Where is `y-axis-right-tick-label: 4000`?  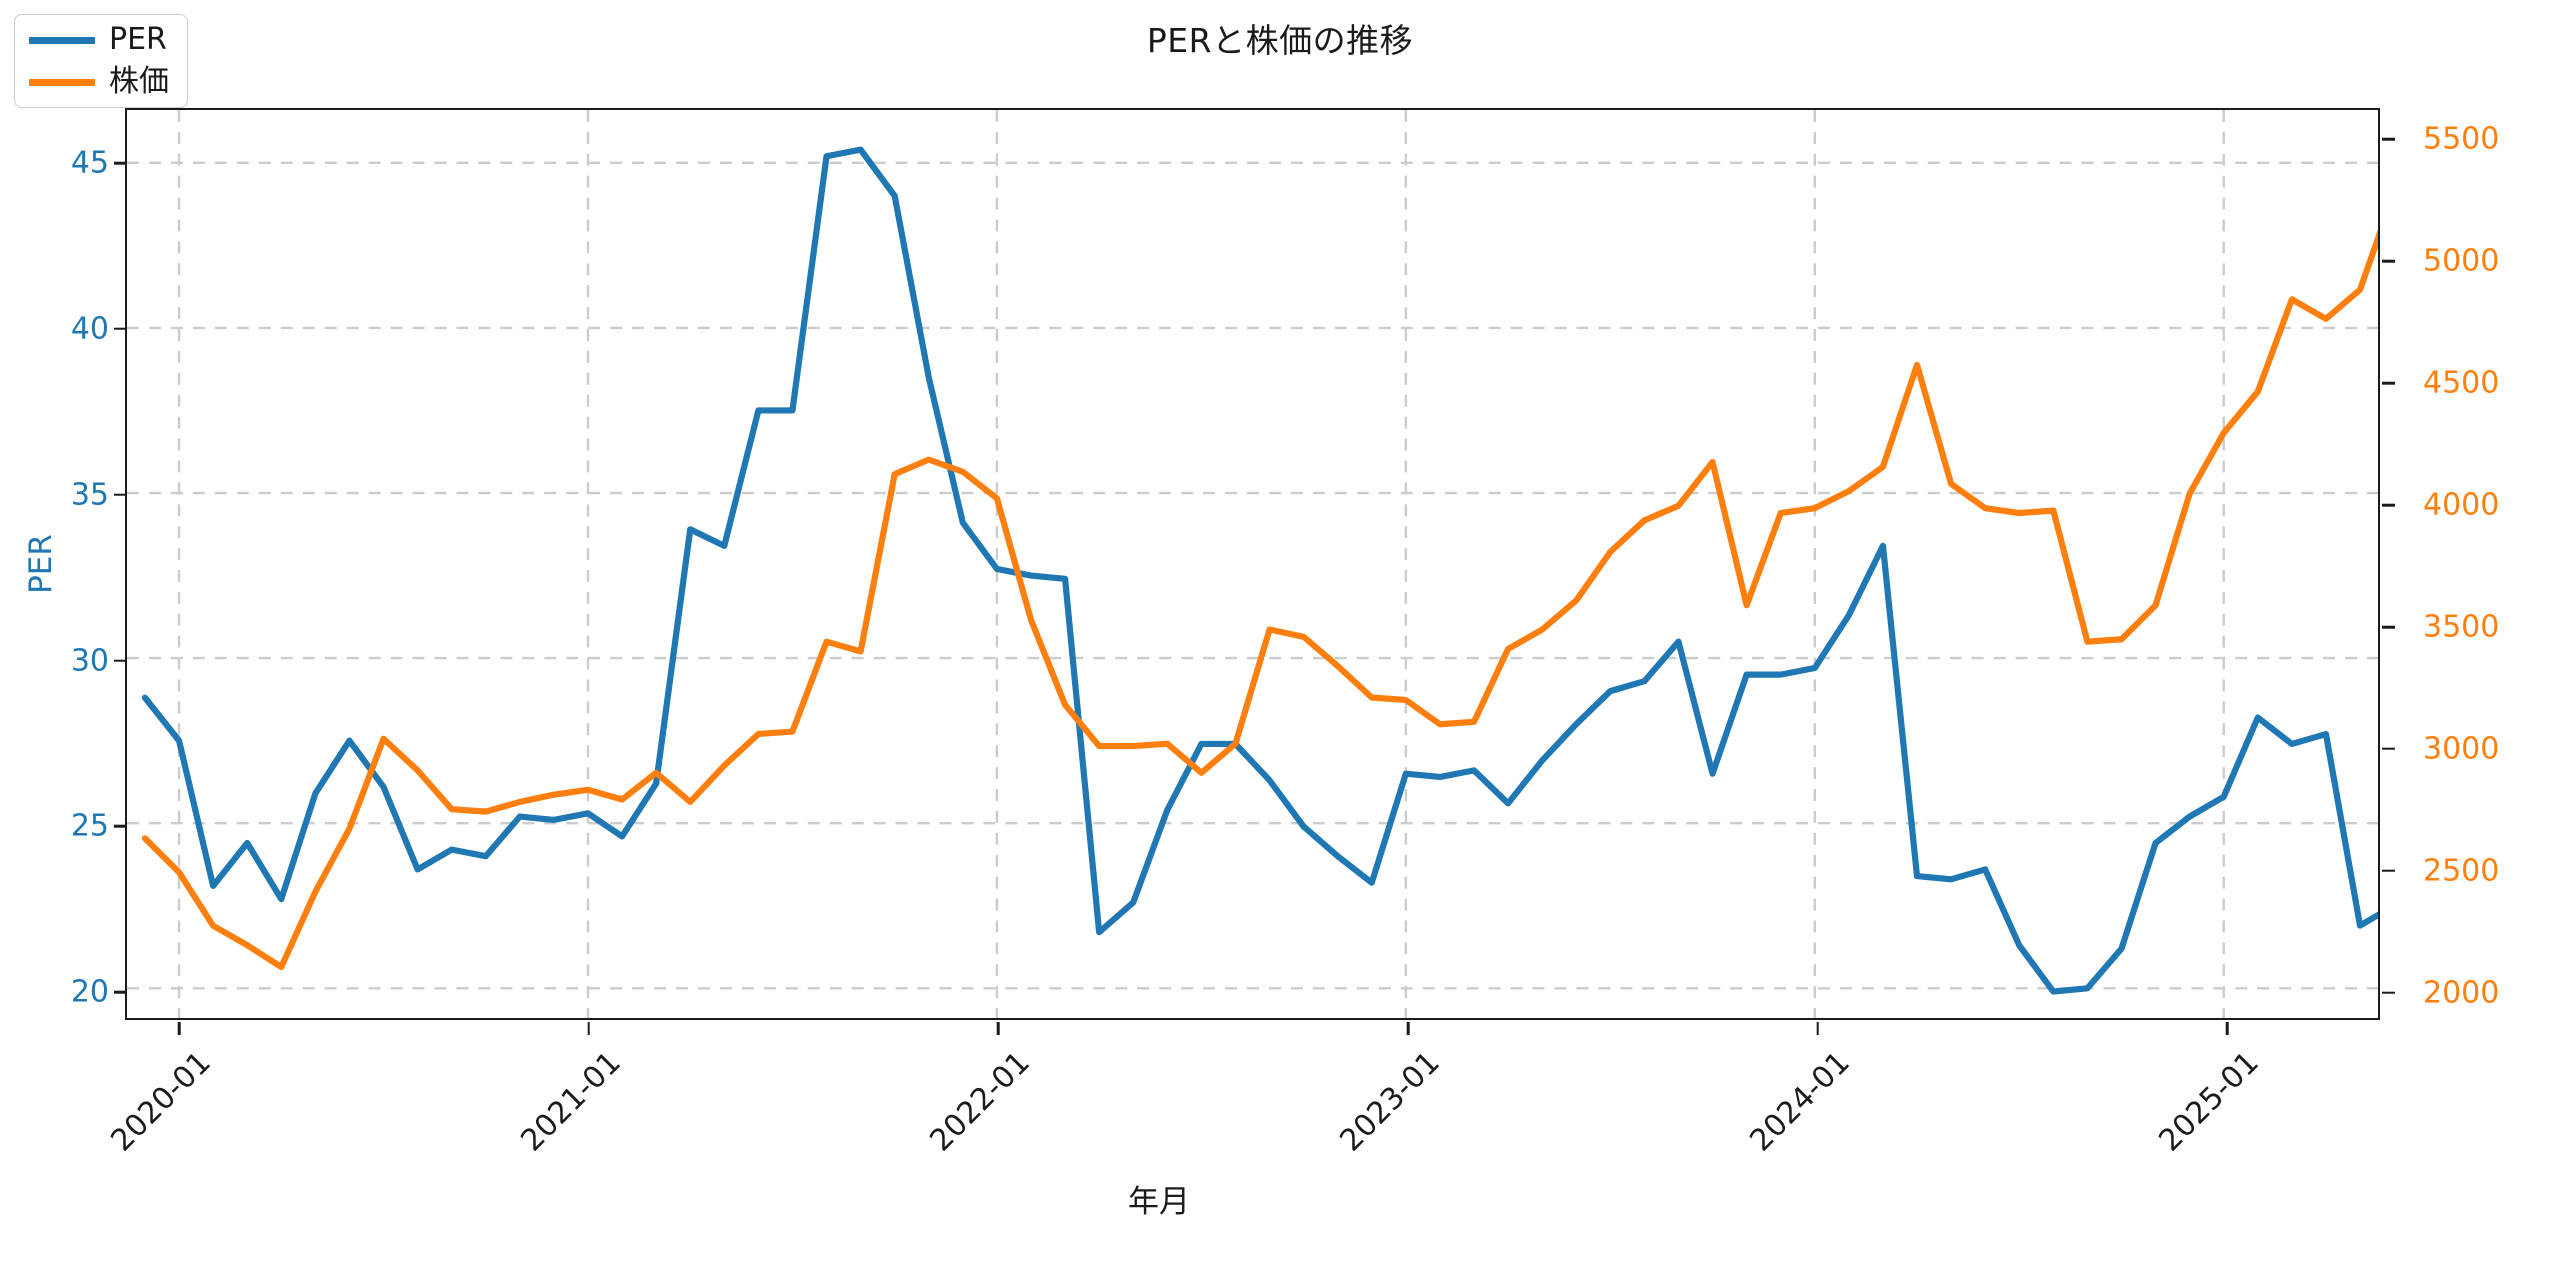
y-axis-right-tick-label: 4000 is located at coordinates (2461, 505).